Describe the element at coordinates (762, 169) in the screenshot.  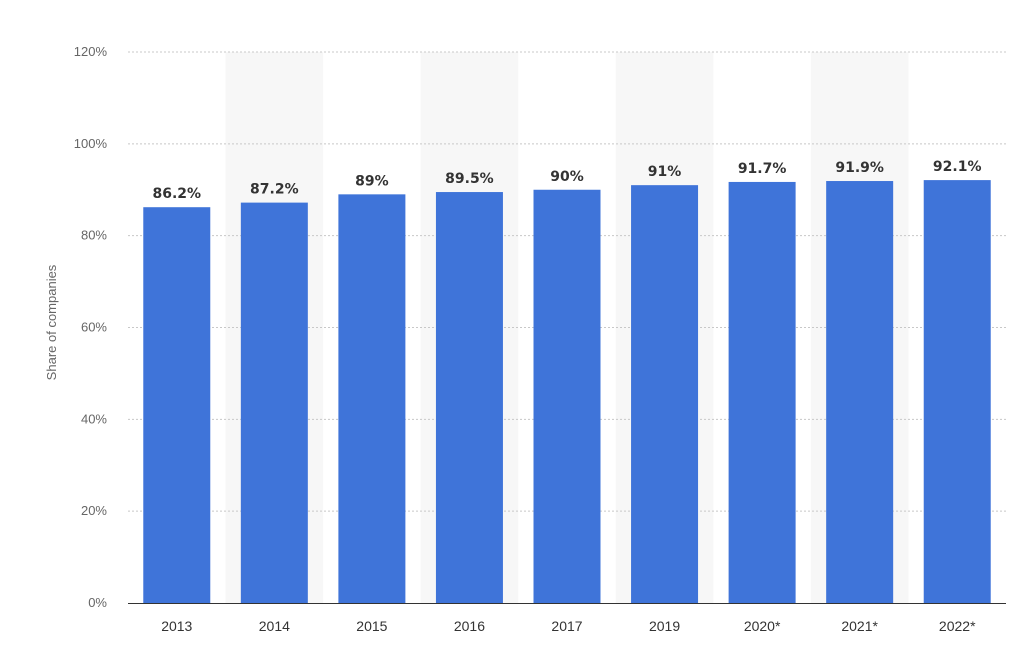
I see `data-label: 91.7%` at that location.